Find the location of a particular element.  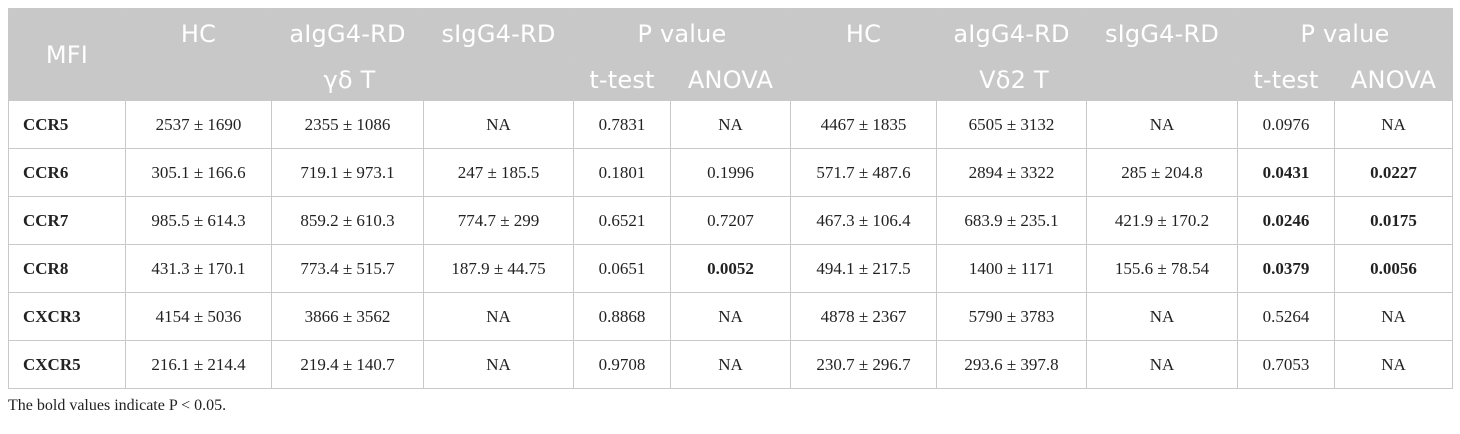

table-cell: 421.9 ± 170.2 is located at coordinates (1162, 220).